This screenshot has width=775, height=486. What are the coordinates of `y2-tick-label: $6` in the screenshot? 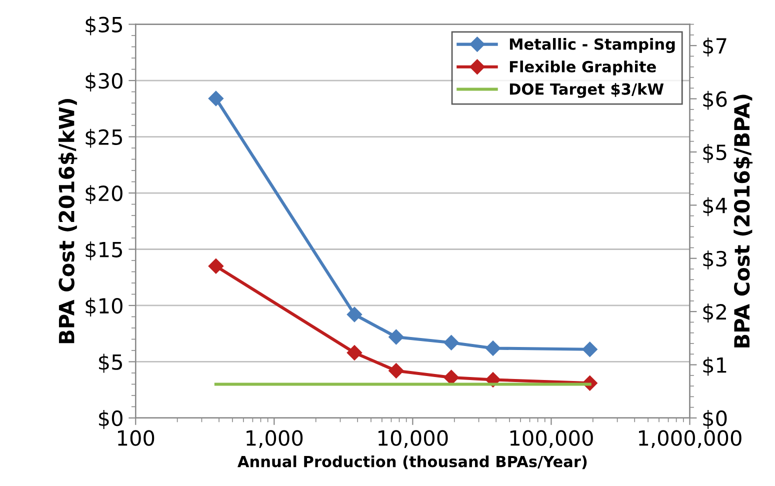 It's located at (715, 100).